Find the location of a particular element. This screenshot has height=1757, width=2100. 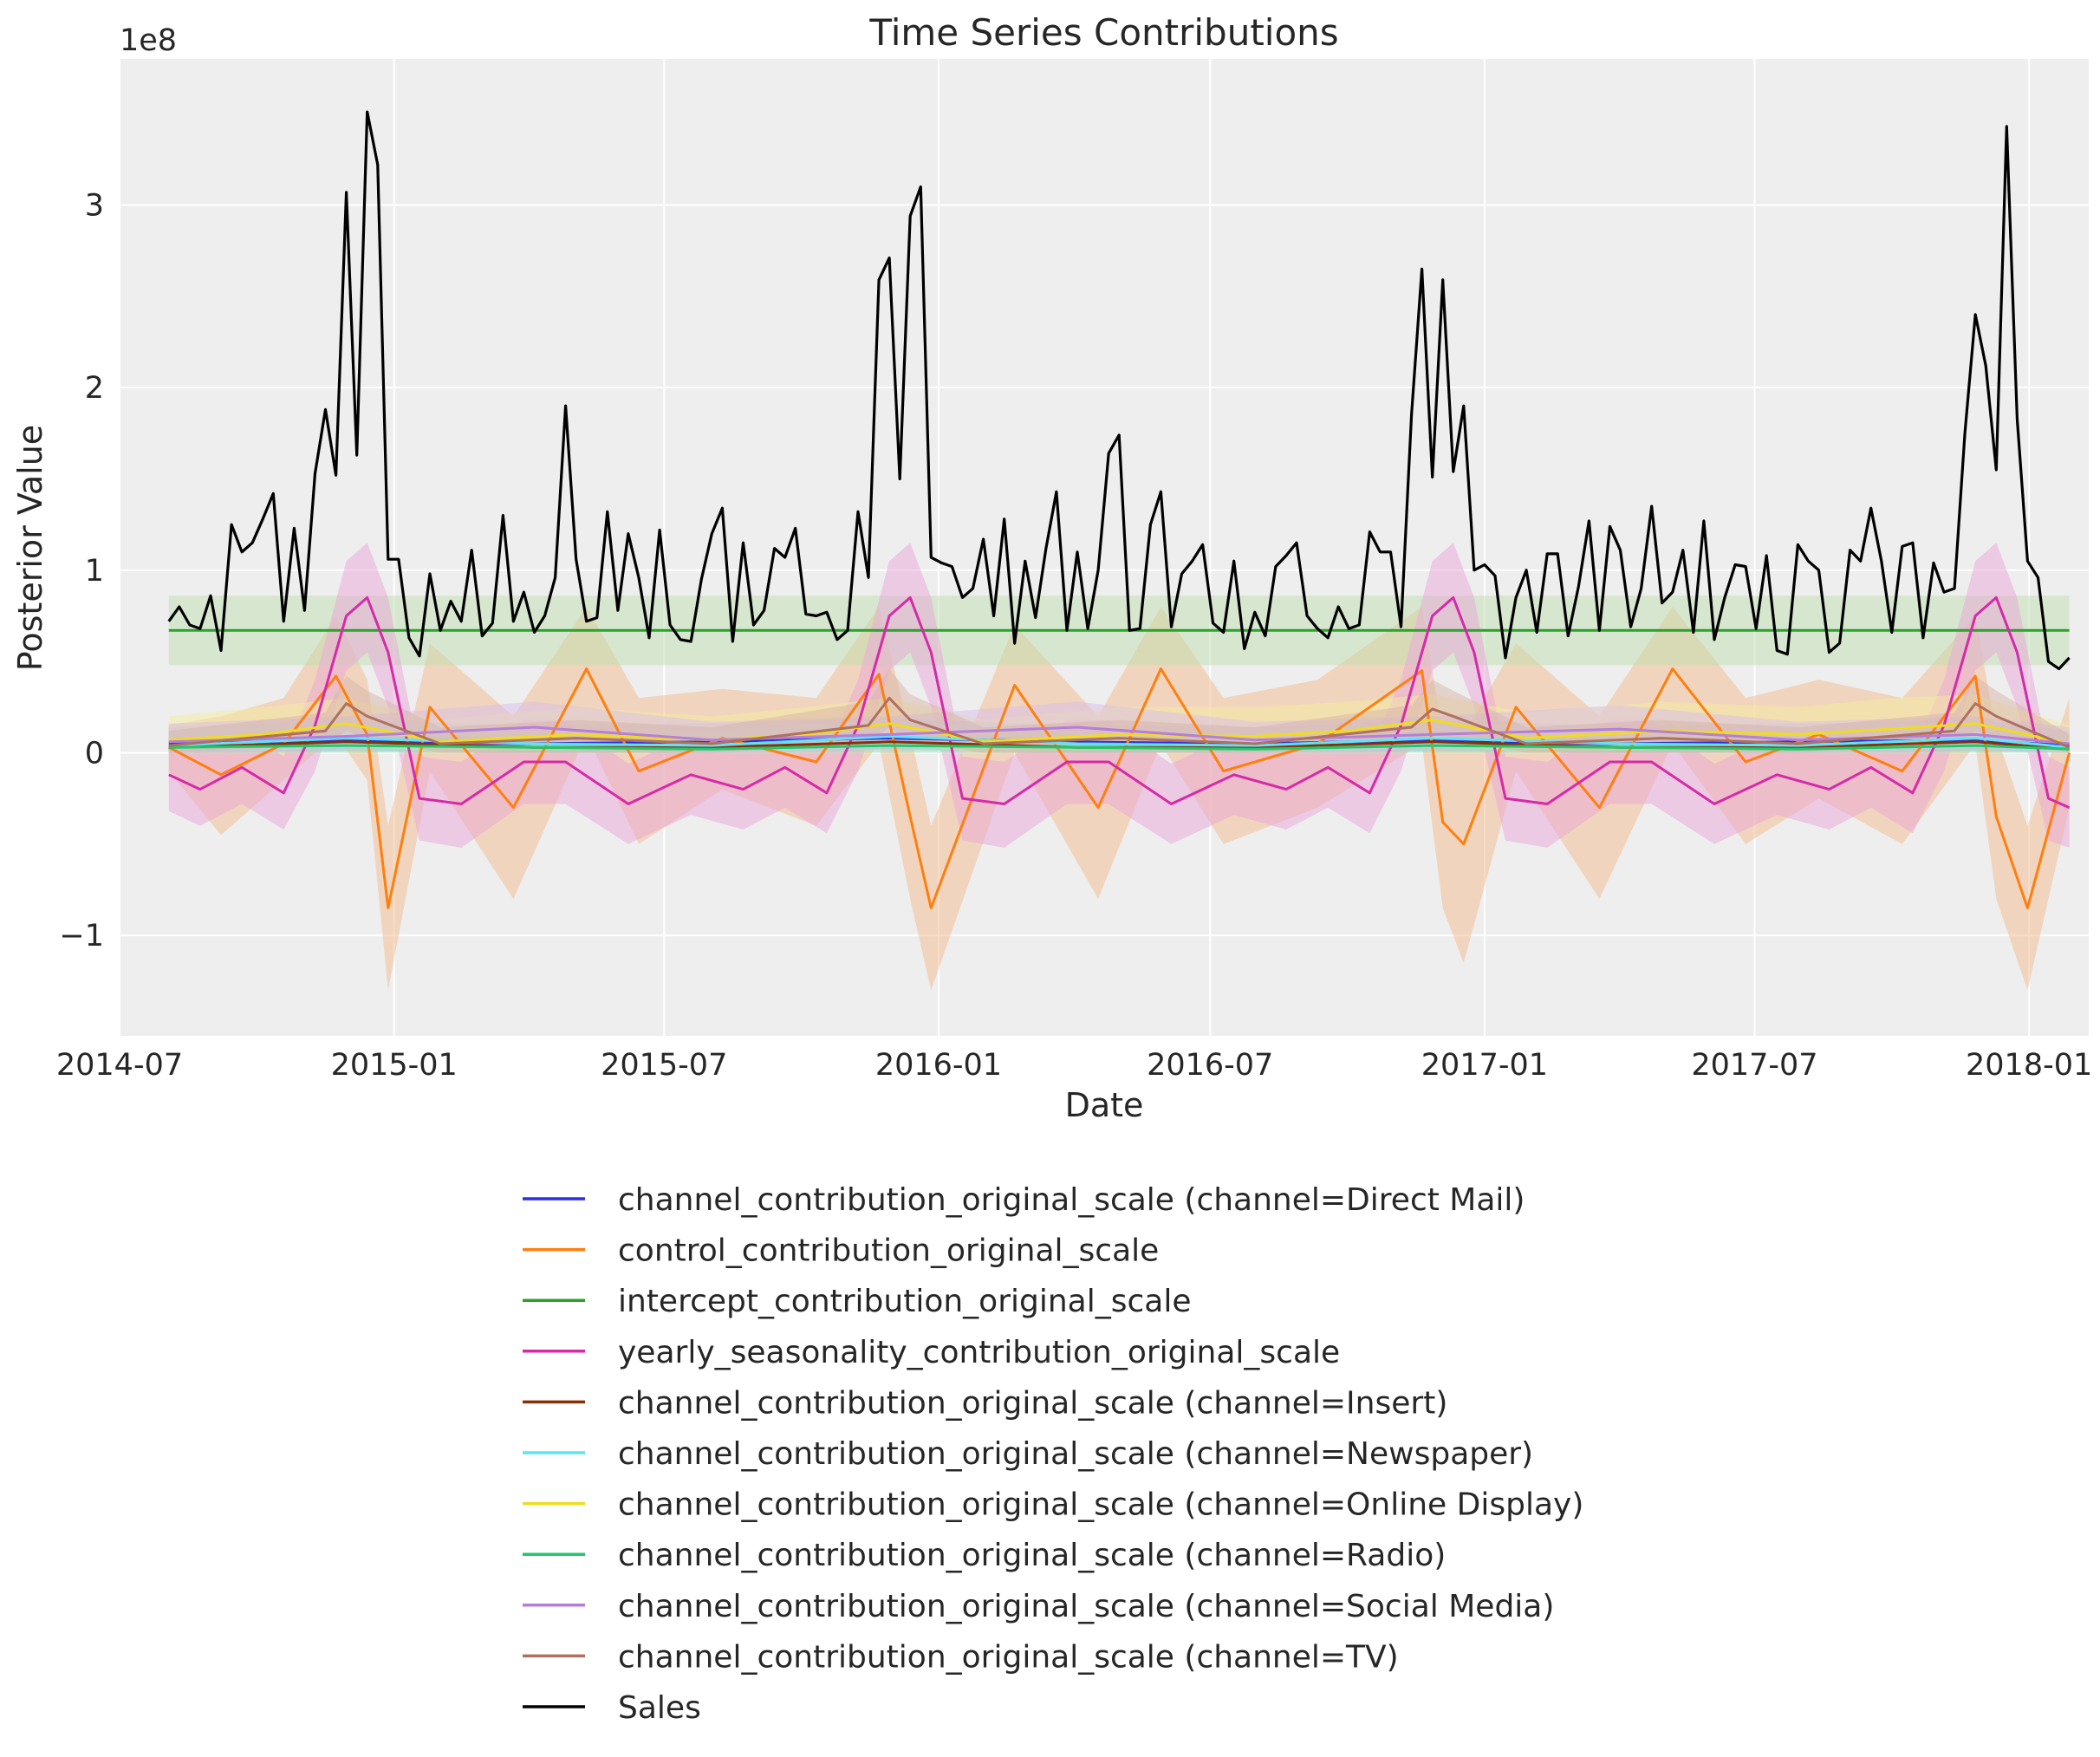

legend-item: intercept_contribution_original_scale is located at coordinates (857, 1301).